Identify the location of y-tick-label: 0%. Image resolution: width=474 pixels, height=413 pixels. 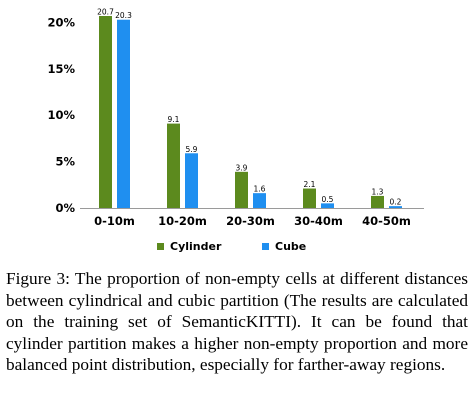
(65, 208).